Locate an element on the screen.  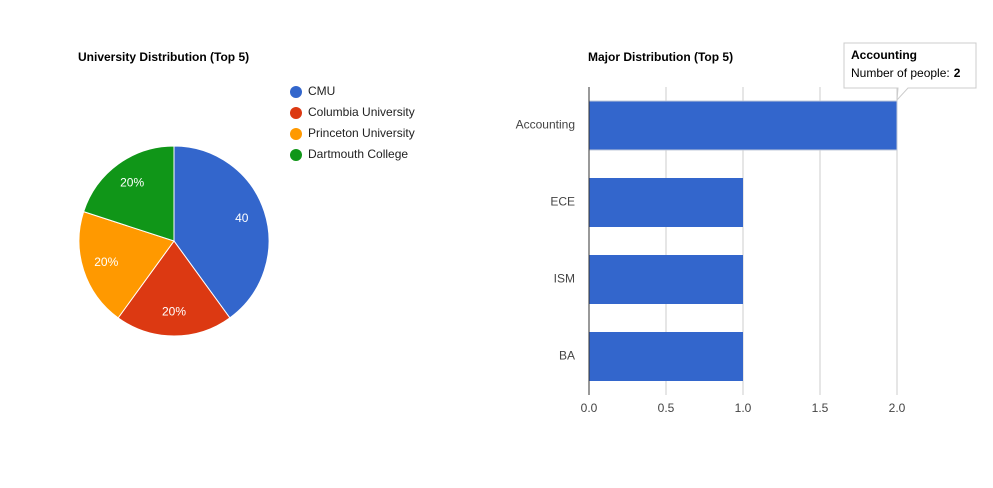
tooltip: Accounting Number of people: 2 is located at coordinates (910, 72).